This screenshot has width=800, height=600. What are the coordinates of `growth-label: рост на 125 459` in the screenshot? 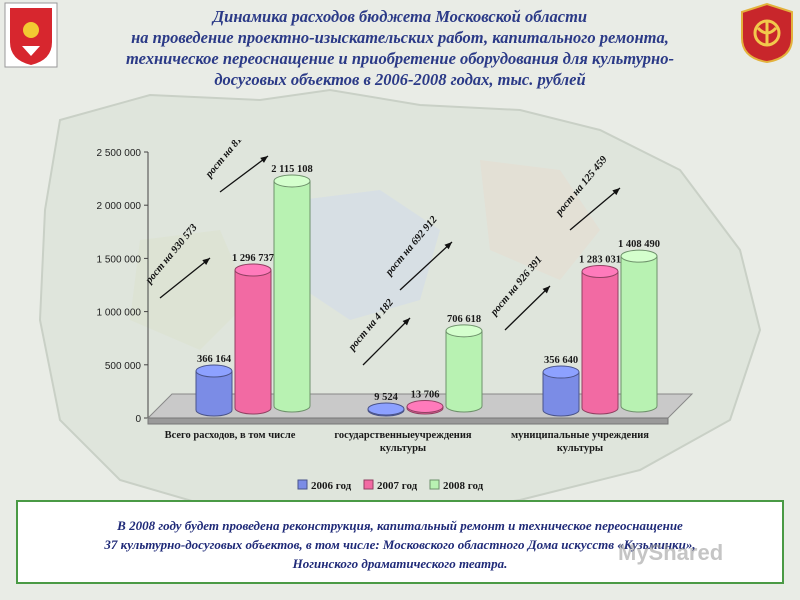 It's located at (581, 186).